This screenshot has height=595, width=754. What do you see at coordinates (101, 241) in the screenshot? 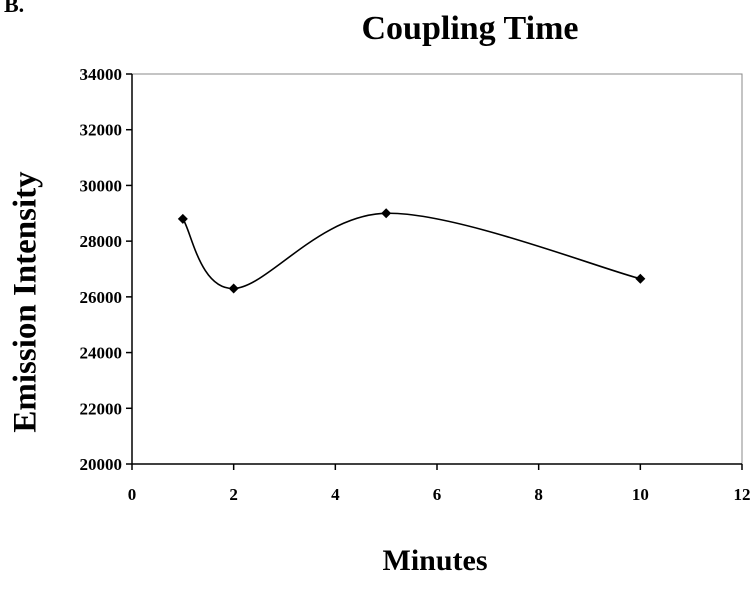
I see `y-tick-label: 28000` at bounding box center [101, 241].